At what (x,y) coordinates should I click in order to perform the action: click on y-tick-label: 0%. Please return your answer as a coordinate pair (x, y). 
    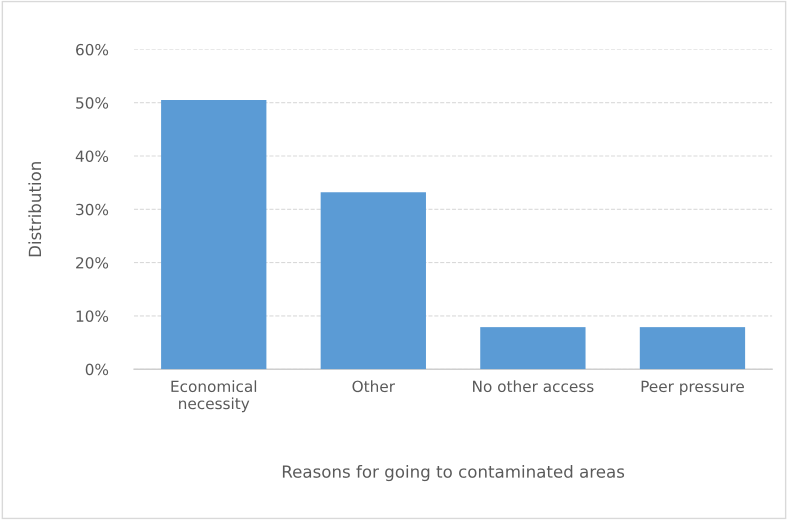
    Looking at the image, I should click on (97, 370).